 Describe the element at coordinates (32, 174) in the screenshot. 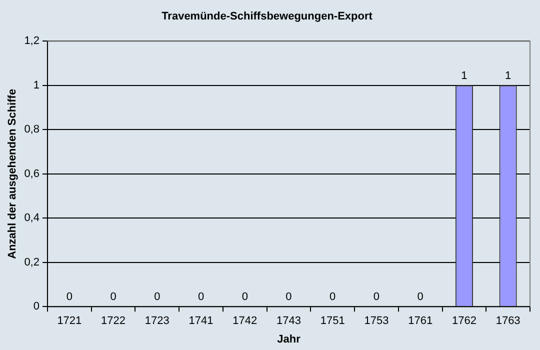

I see `y-tick-label: 0,6` at that location.